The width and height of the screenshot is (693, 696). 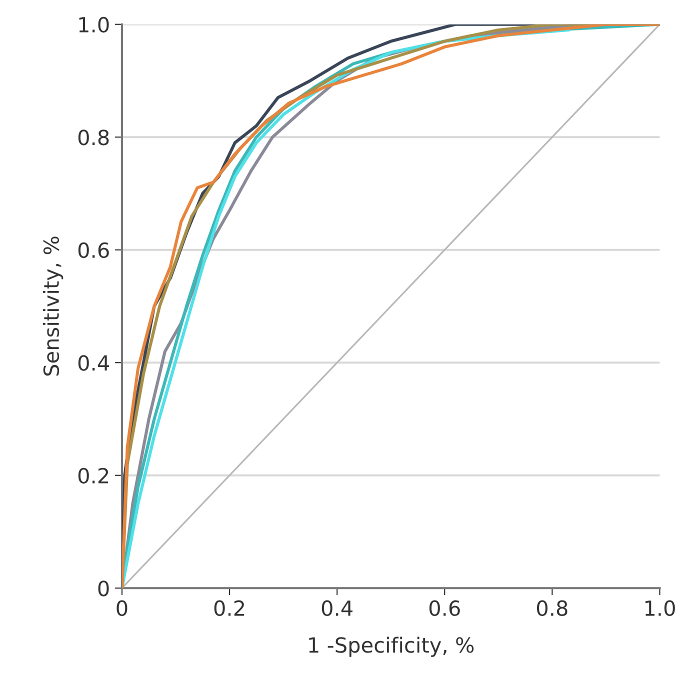 I want to click on y-tick-label: 0.6, so click(x=93, y=250).